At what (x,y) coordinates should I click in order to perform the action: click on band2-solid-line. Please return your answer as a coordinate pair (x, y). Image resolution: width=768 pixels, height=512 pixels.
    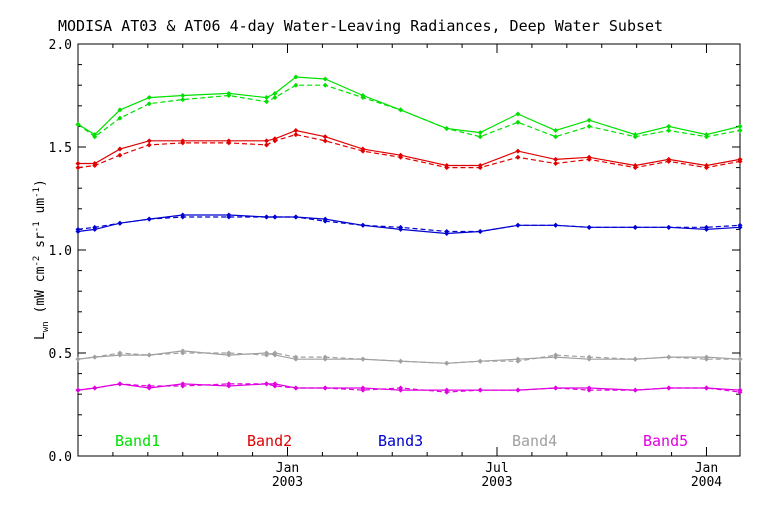
    Looking at the image, I should click on (409, 148).